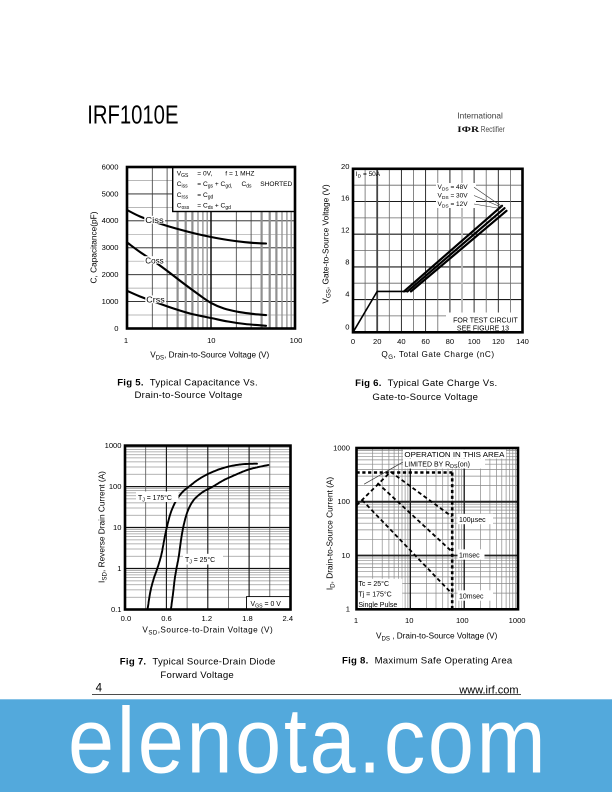 The width and height of the screenshot is (612, 792). Describe the element at coordinates (110, 220) in the screenshot. I see `svg-text: 4000` at that location.